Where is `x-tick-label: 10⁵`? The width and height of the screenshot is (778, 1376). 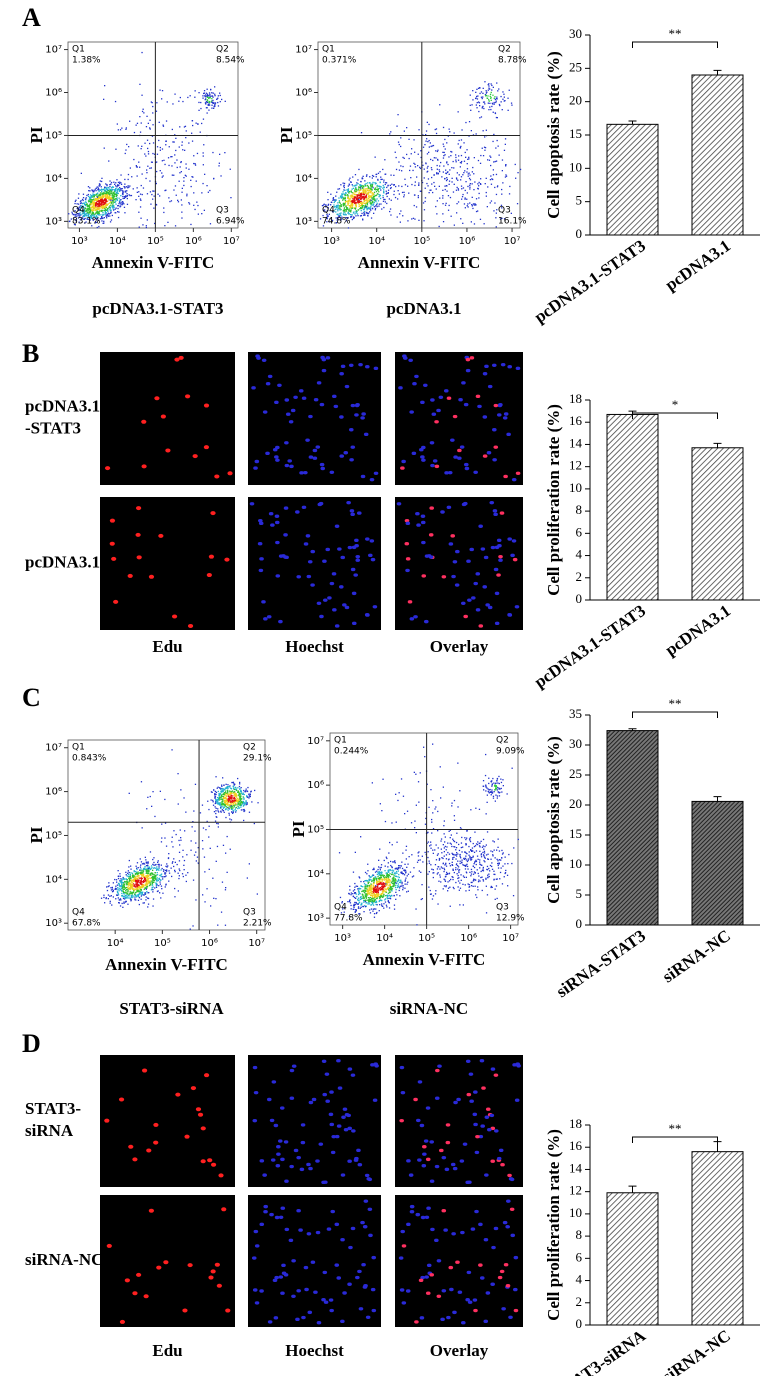
x-tick-label: 10⁵ is located at coordinates (421, 241).